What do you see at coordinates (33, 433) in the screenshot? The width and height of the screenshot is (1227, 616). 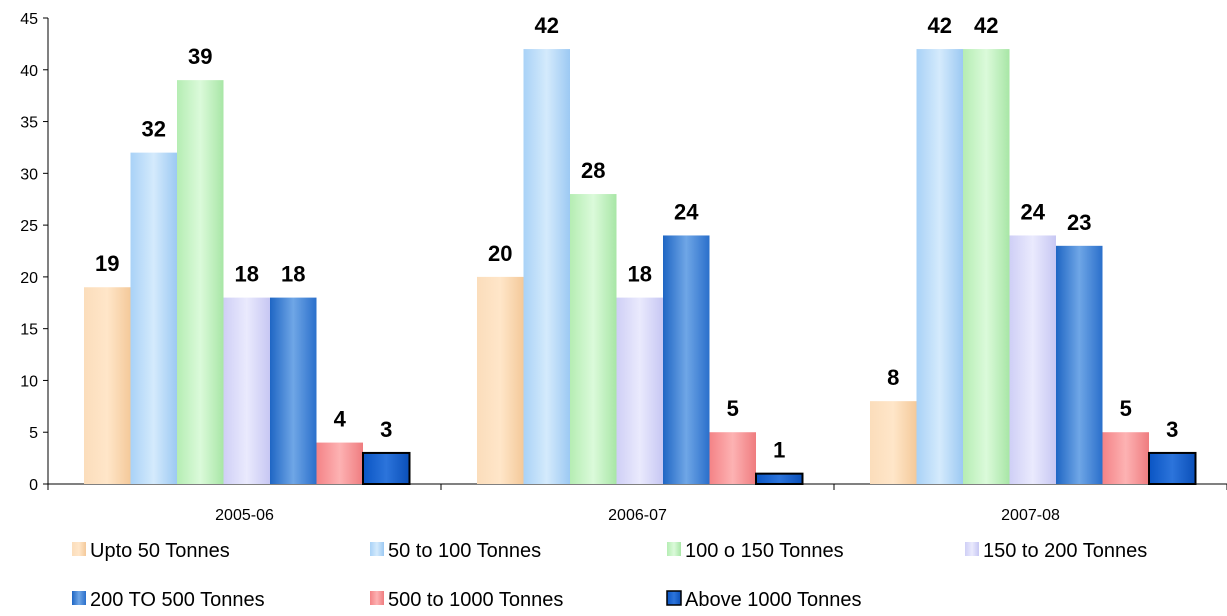 I see `y-tick-label: 5` at bounding box center [33, 433].